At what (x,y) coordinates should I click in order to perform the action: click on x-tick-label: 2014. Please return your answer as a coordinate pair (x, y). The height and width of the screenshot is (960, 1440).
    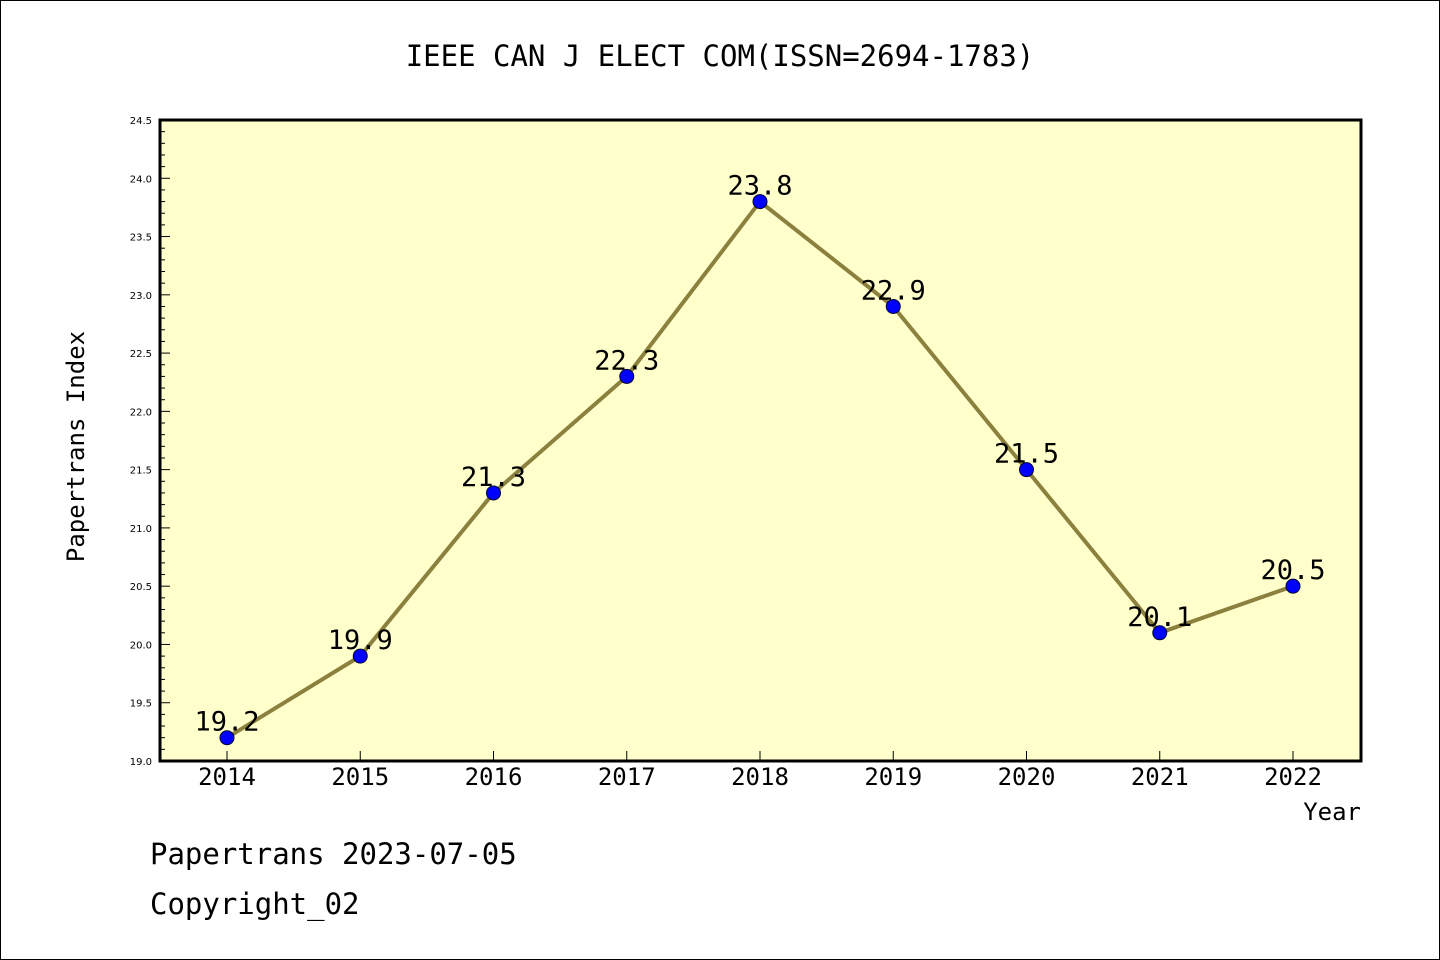
    Looking at the image, I should click on (227, 777).